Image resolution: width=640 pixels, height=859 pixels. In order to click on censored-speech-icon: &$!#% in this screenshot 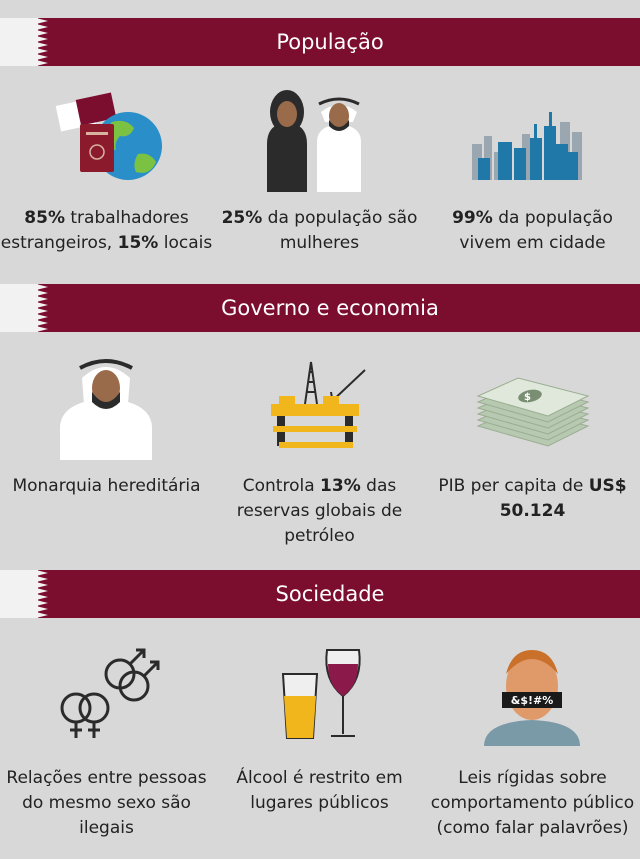, I will do `click(532, 698)`.